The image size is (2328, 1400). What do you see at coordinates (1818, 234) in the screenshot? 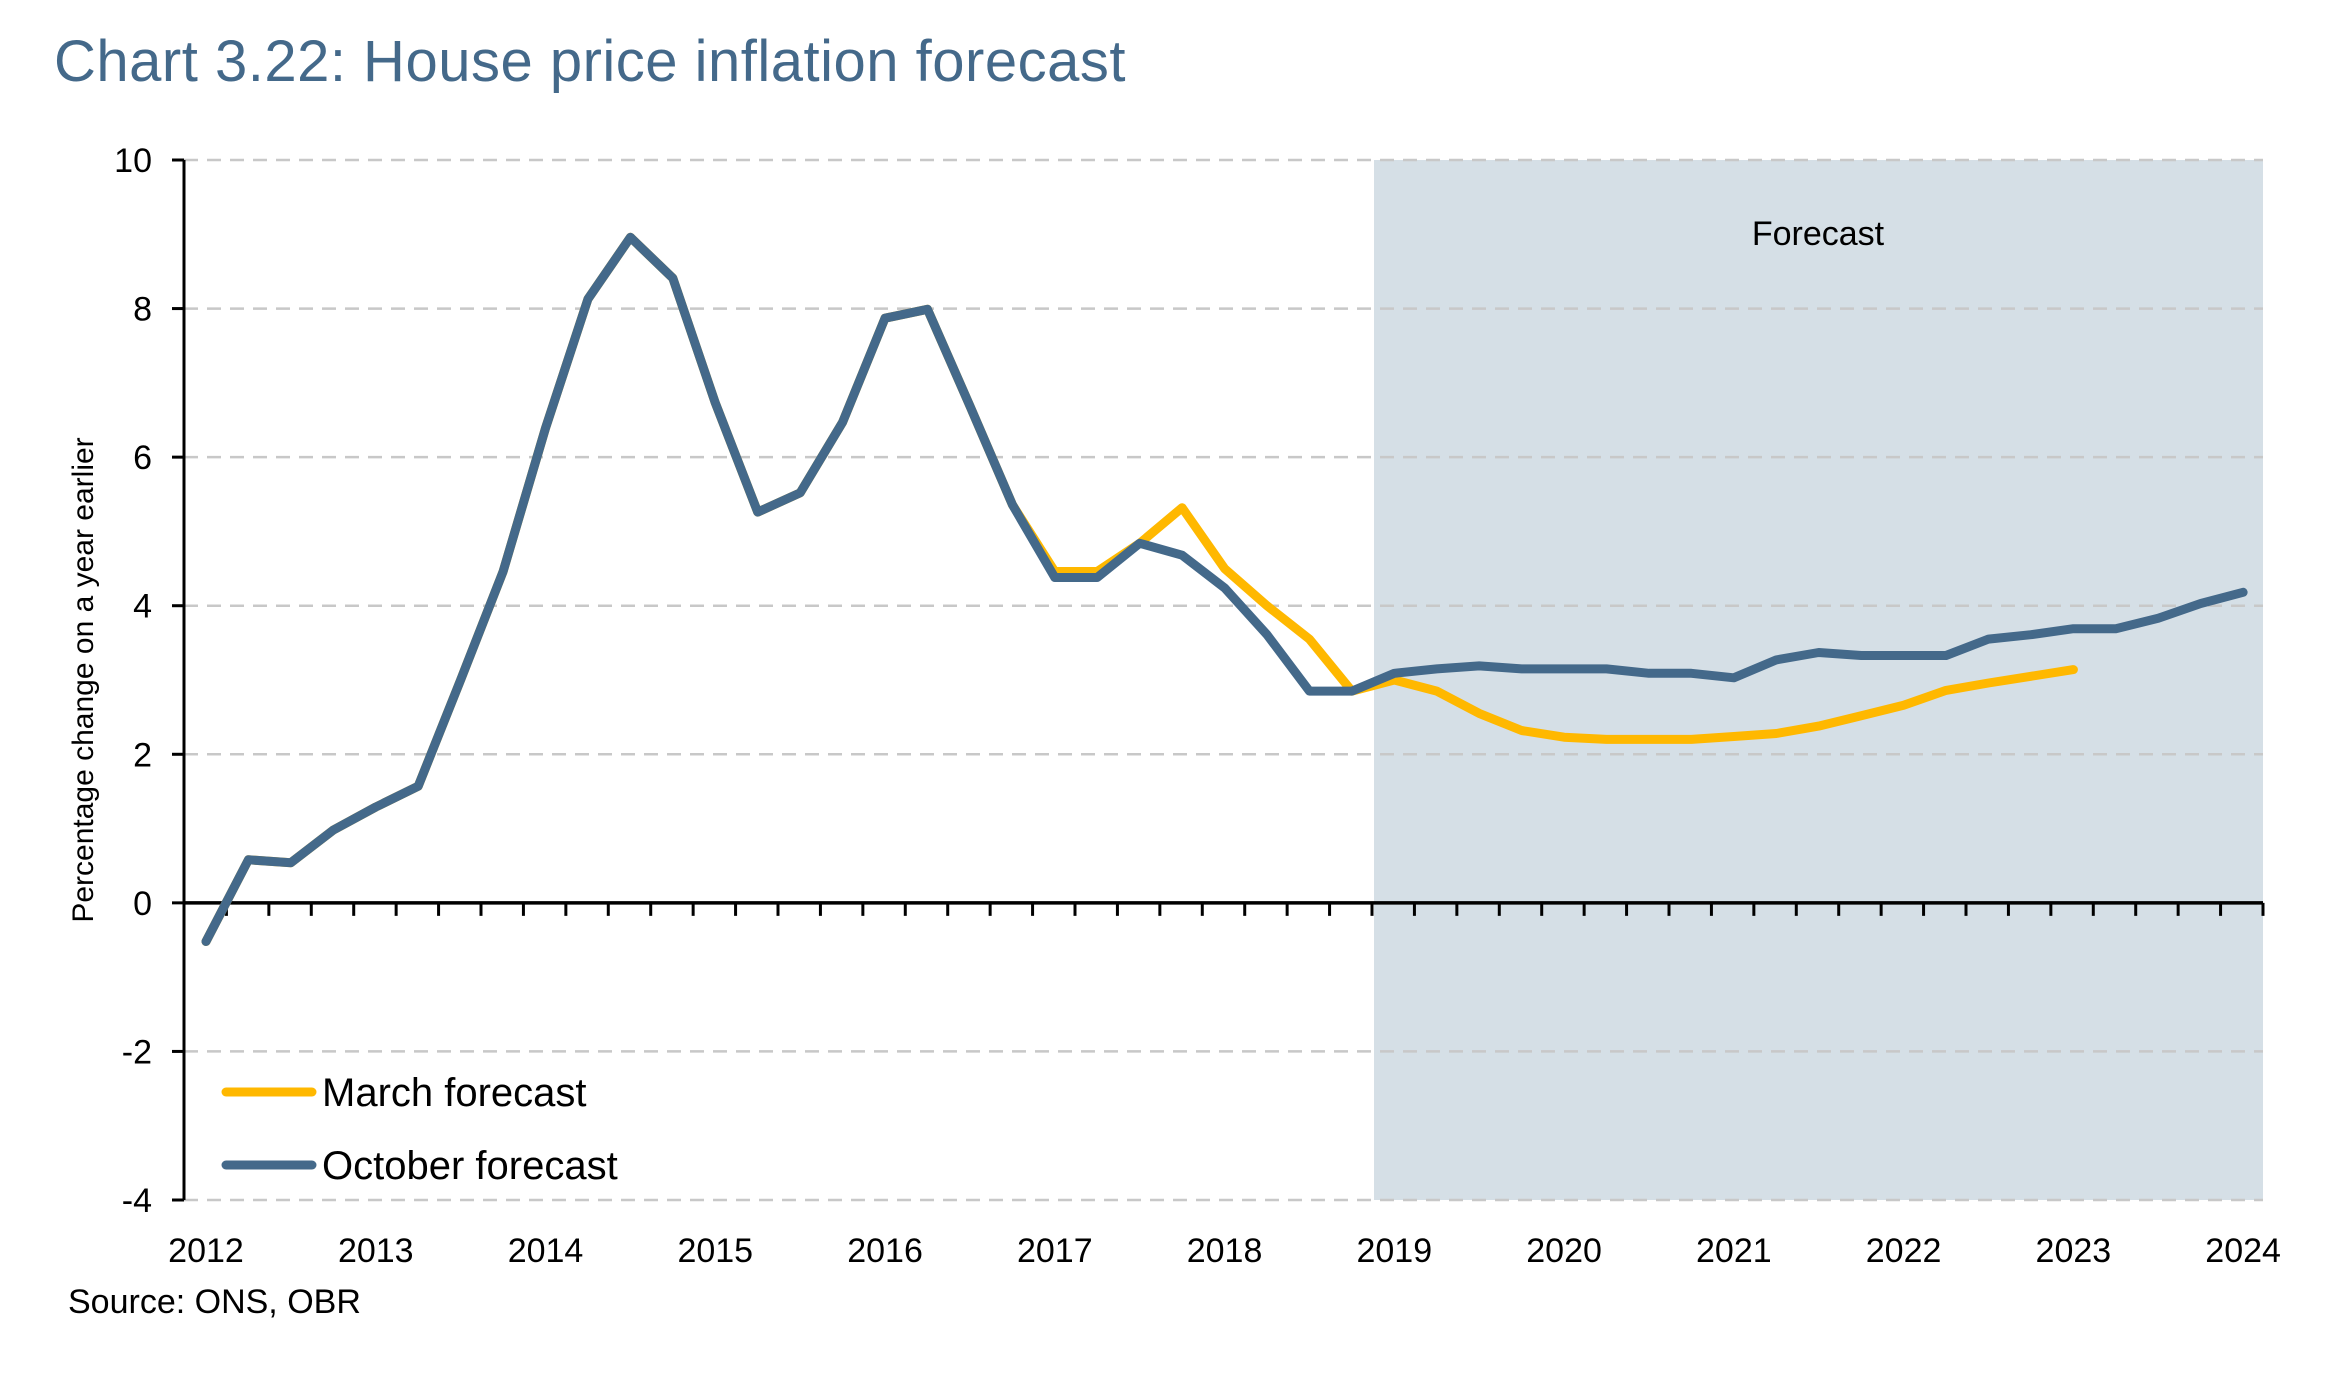
I see `forecast-label: Forecast` at bounding box center [1818, 234].